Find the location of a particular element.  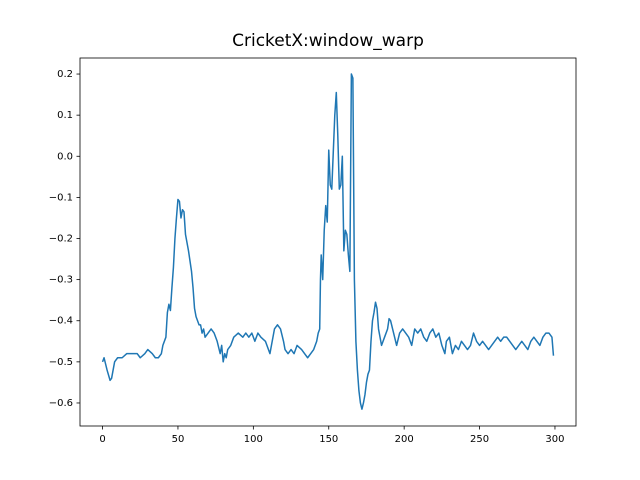

y-tick-label: −0.6 is located at coordinates (61, 403).